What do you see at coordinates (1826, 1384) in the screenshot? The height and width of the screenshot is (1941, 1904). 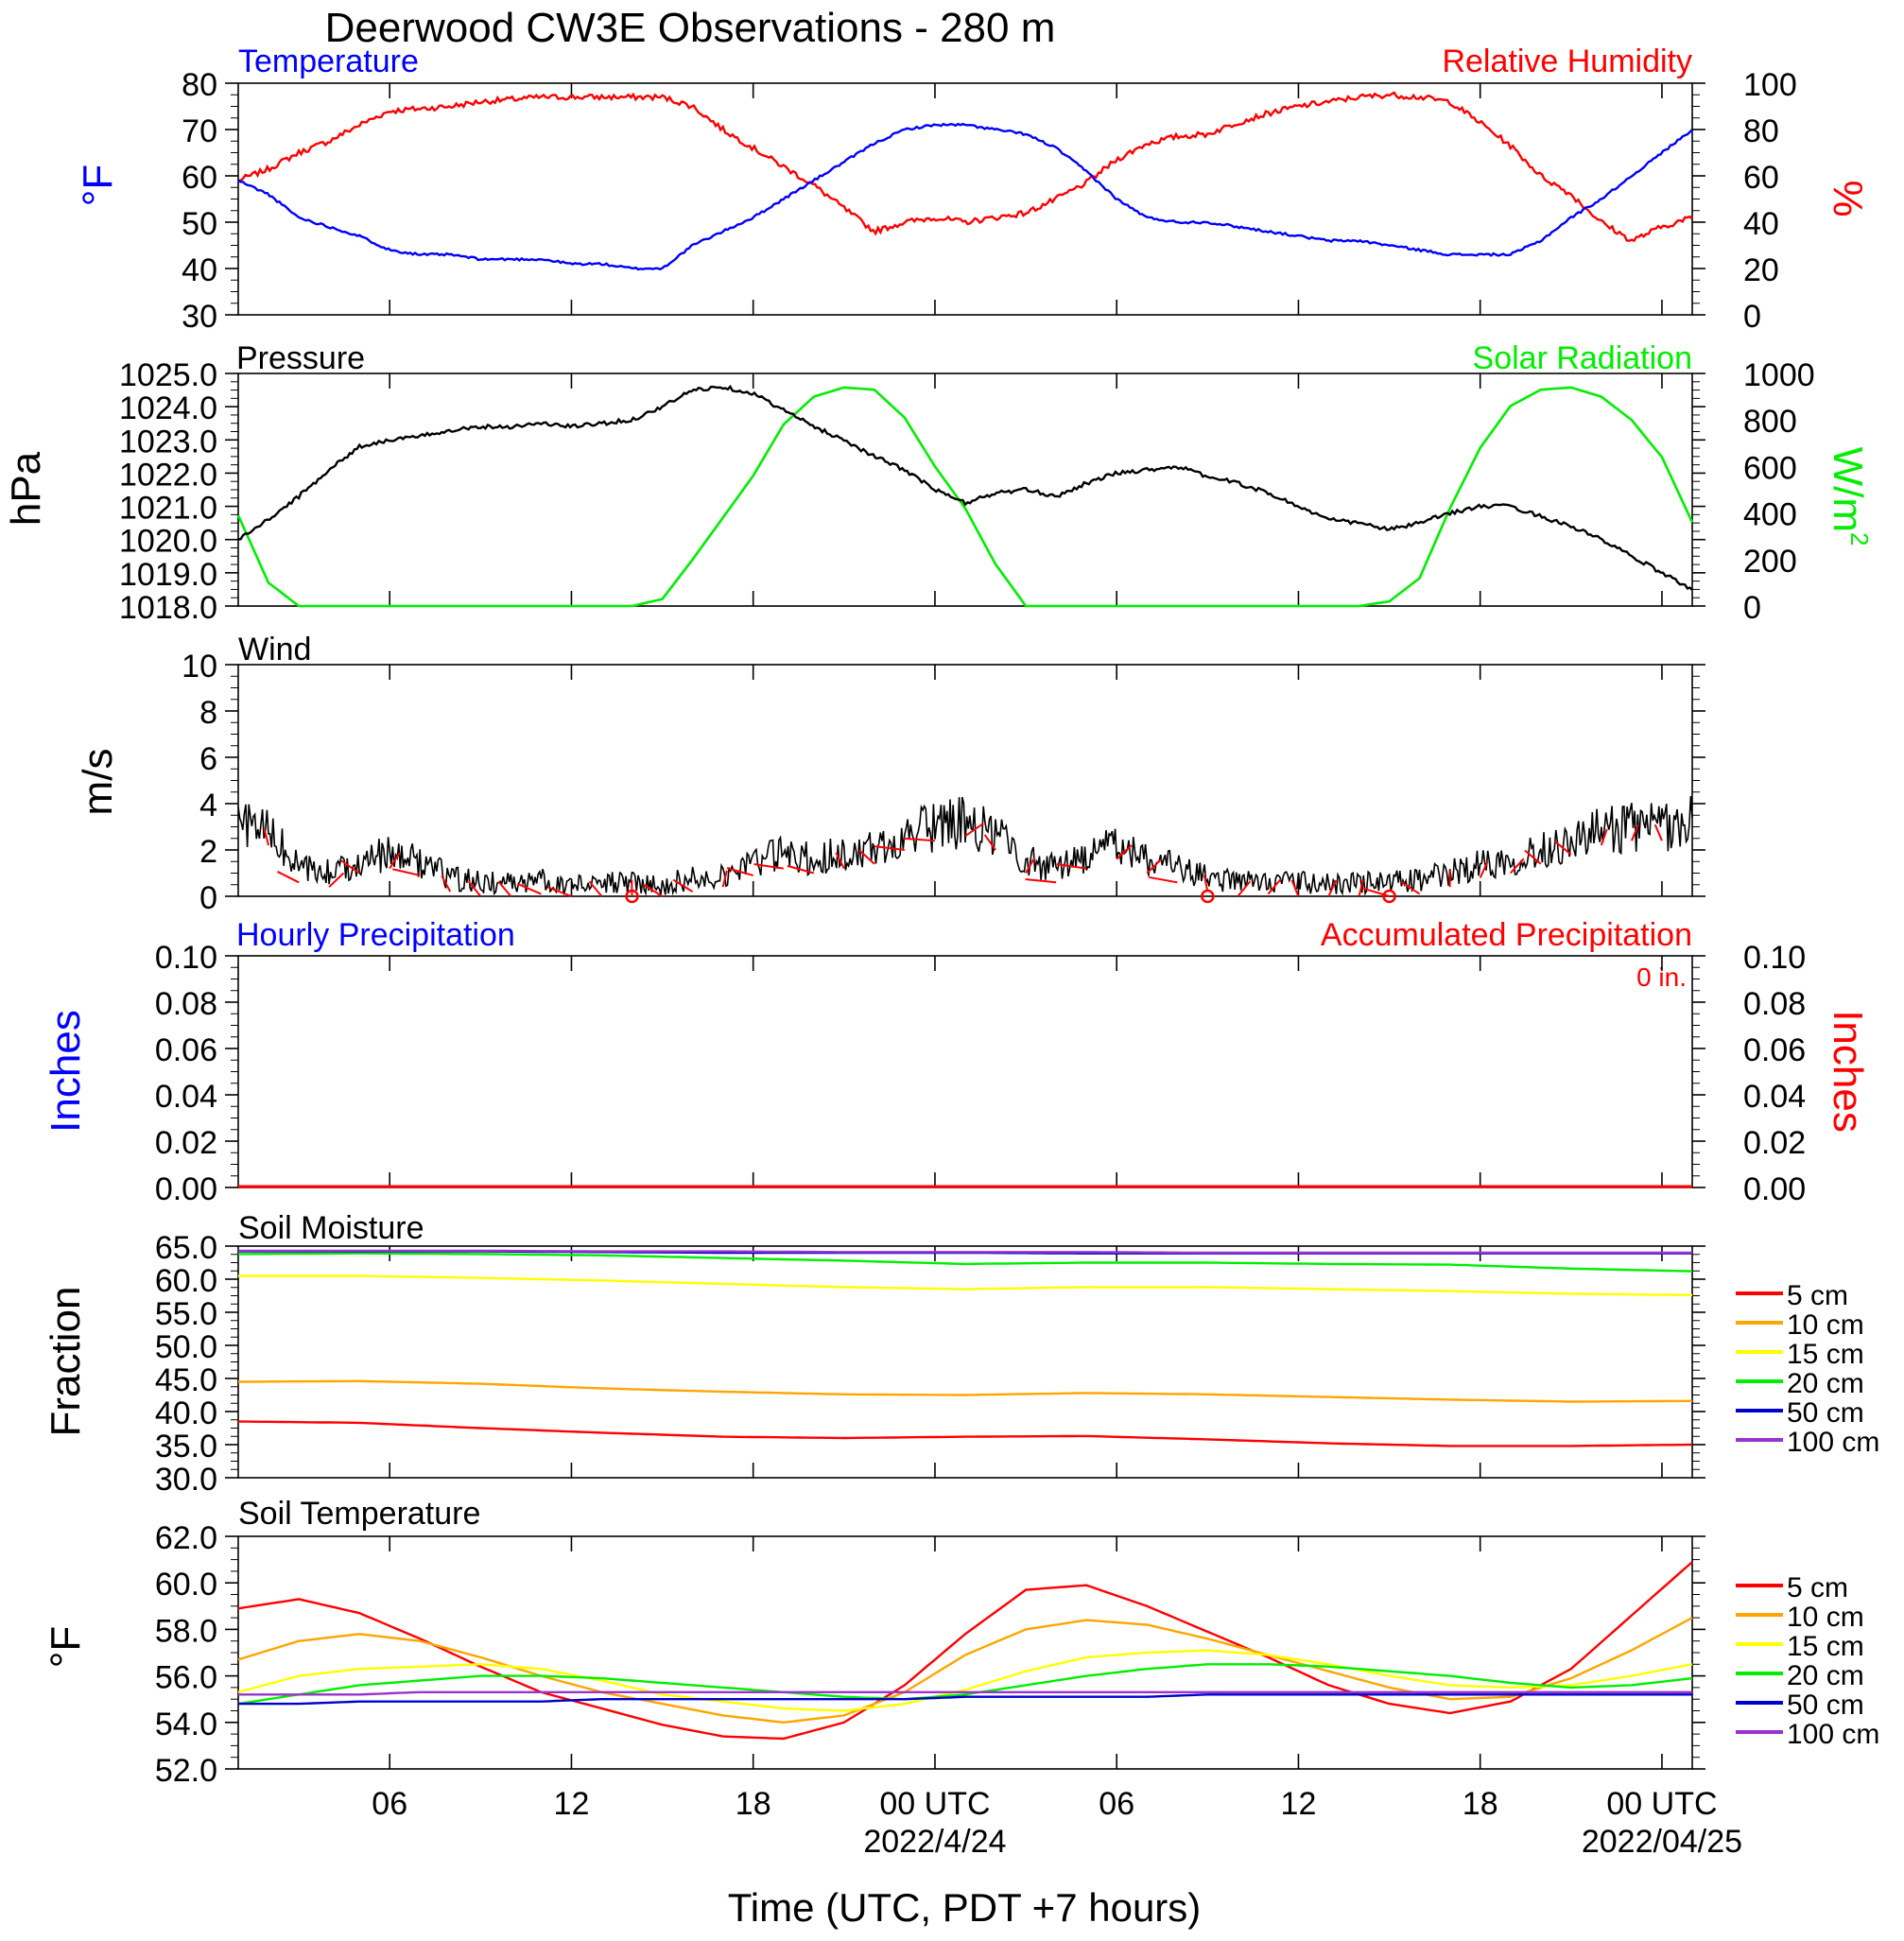 I see `soil-moisture-legend-label: 20 cm` at bounding box center [1826, 1384].